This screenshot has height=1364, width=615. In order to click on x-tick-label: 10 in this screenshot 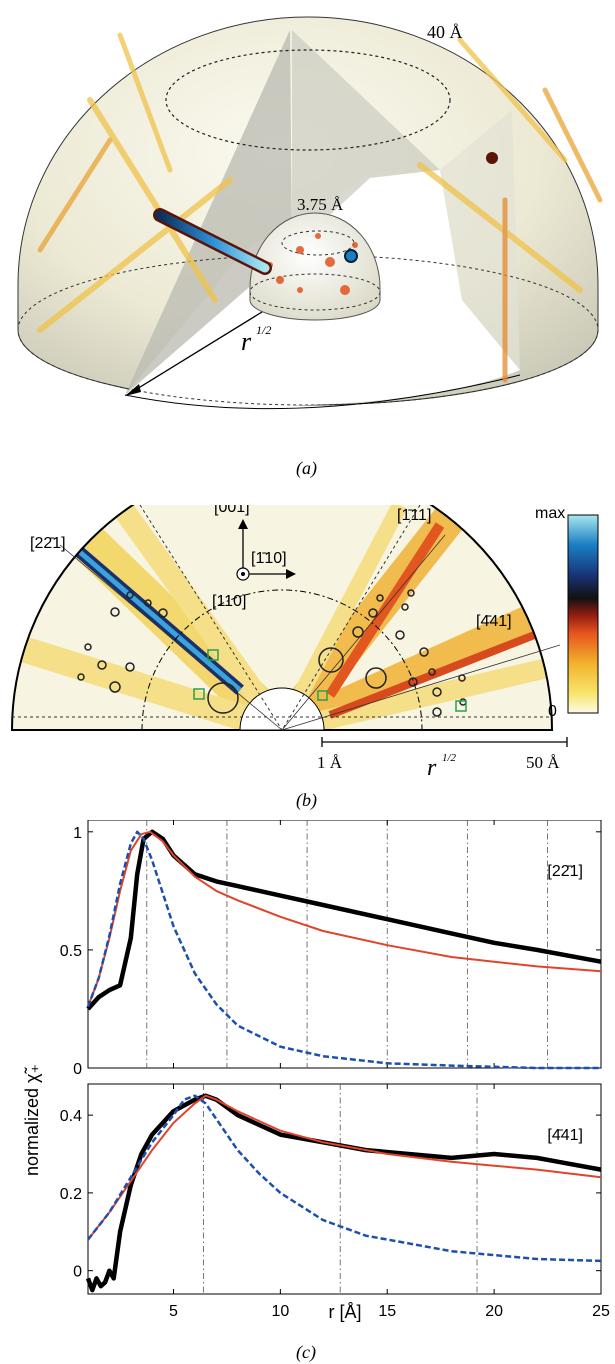, I will do `click(280, 1311)`.